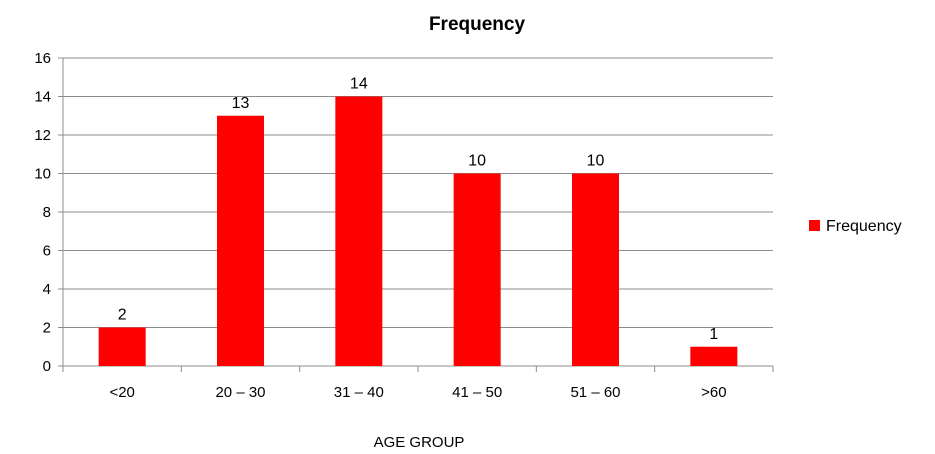  I want to click on x-tick-label: 20 – 30, so click(240, 392).